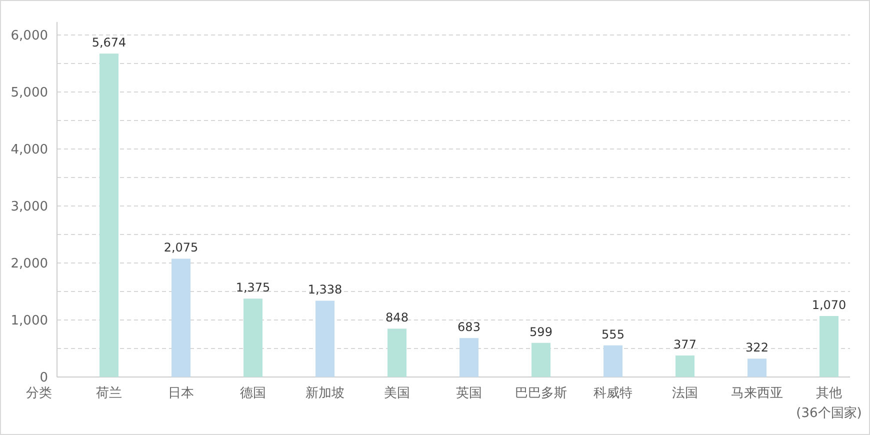  What do you see at coordinates (29, 150) in the screenshot?
I see `y-tick-label: 4,000` at bounding box center [29, 150].